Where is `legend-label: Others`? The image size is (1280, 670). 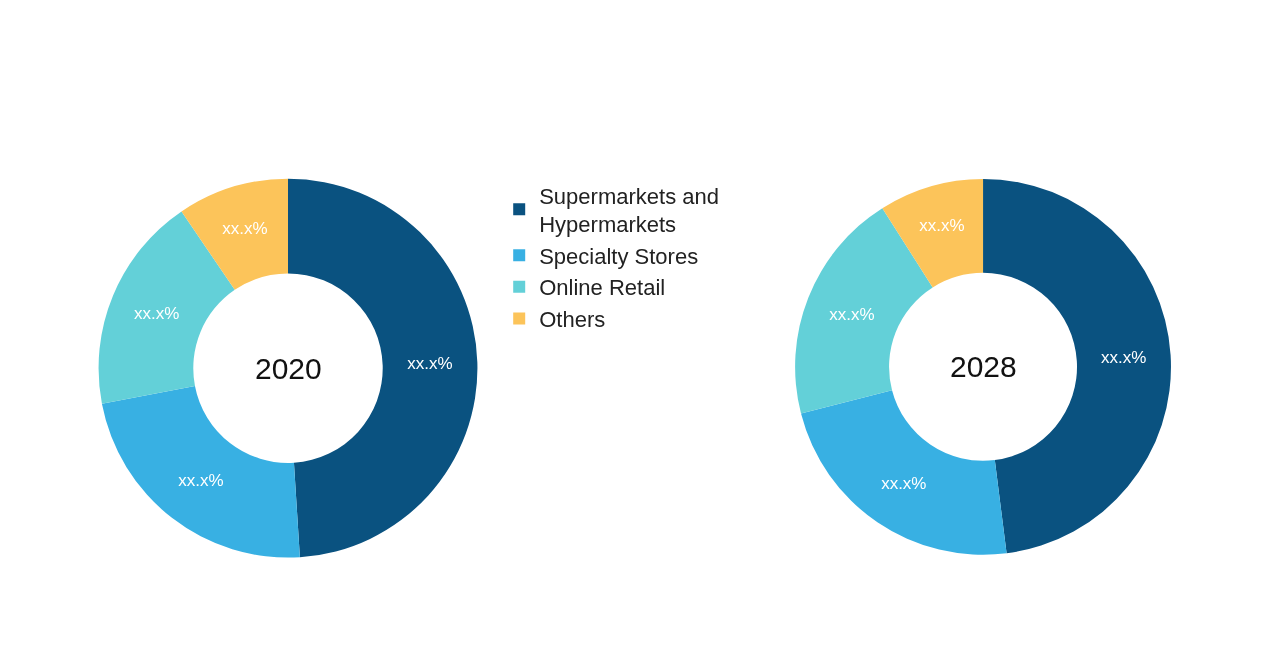
legend-label: Others is located at coordinates (572, 319).